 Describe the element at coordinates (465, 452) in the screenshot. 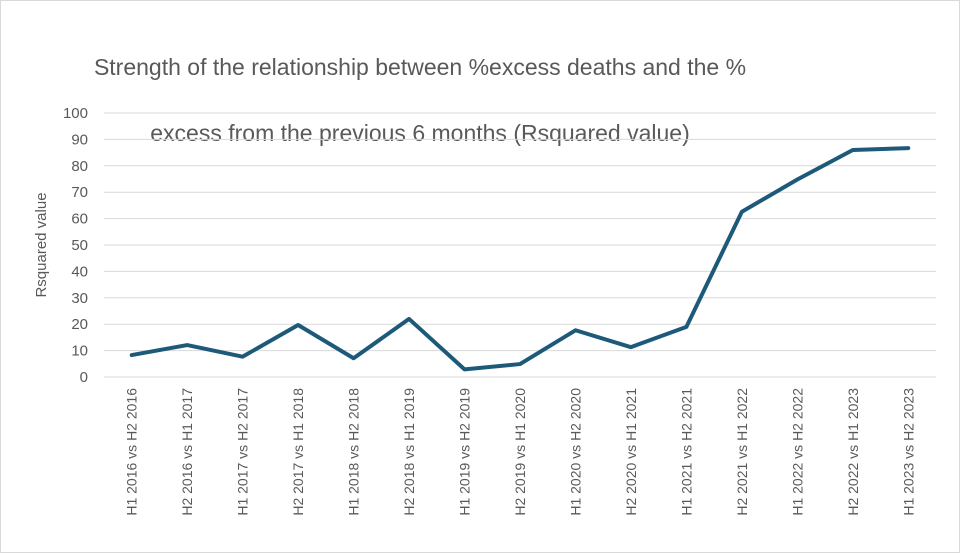

I see `x-tick-label: H1 2019 vs H2 2019` at that location.